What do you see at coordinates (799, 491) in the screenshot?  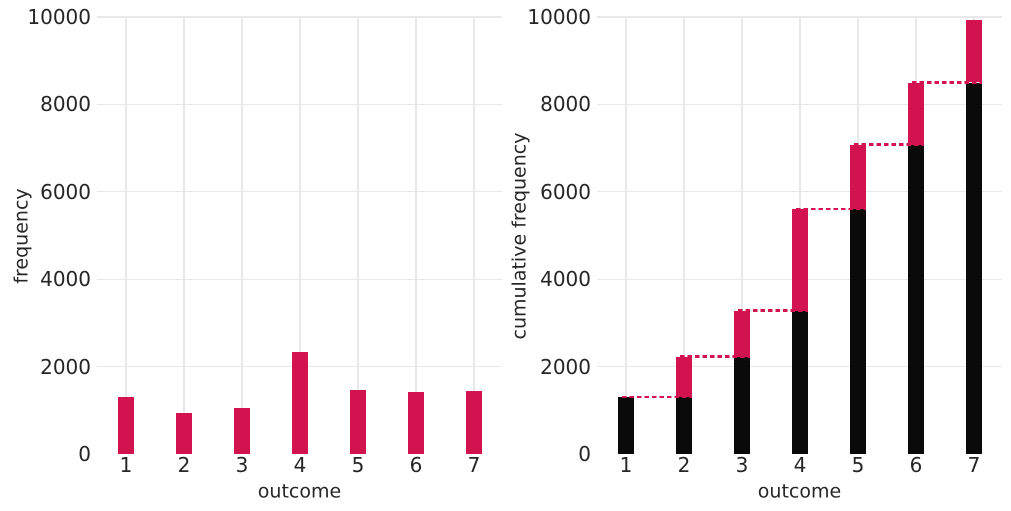 I see `x-axis-label-outcome-right: outcome` at bounding box center [799, 491].